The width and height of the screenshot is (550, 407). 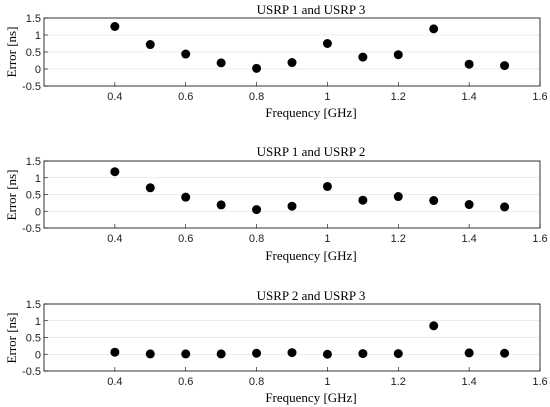 What do you see at coordinates (311, 9) in the screenshot?
I see `chart-title: USRP 1 and USRP 3` at bounding box center [311, 9].